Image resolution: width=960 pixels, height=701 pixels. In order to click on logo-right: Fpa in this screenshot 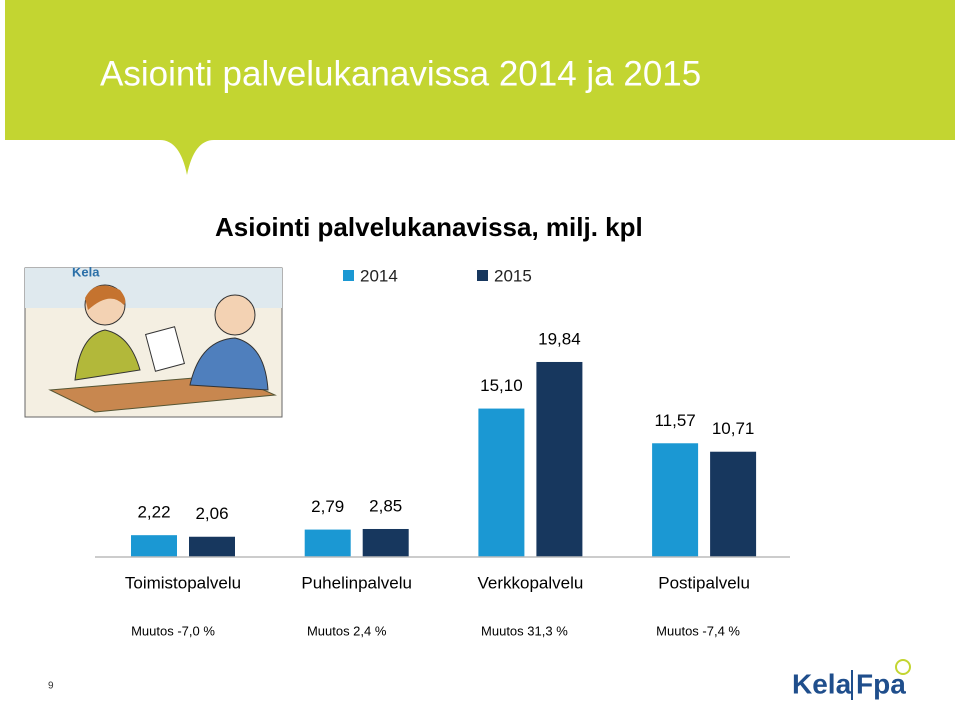, I will do `click(881, 683)`.